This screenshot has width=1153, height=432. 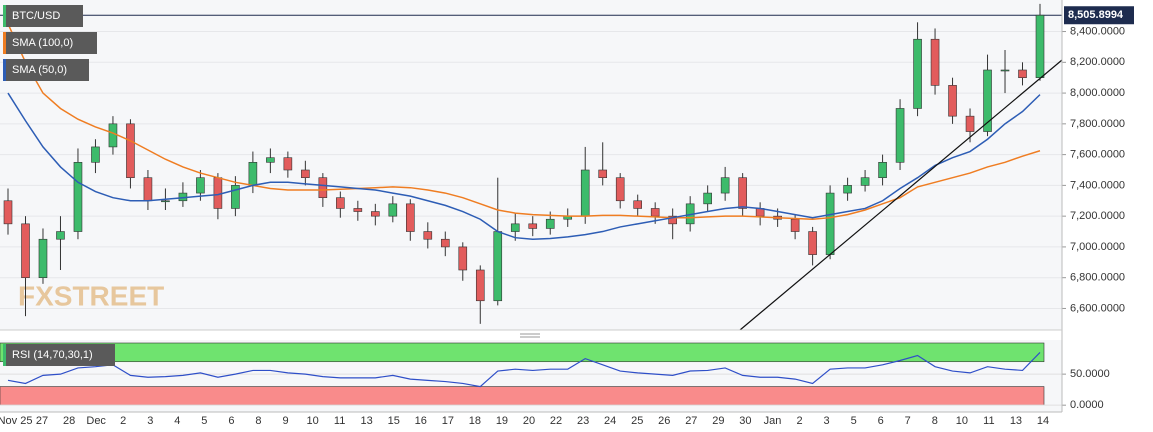 I want to click on x-tick-label: 22, so click(x=556, y=421).